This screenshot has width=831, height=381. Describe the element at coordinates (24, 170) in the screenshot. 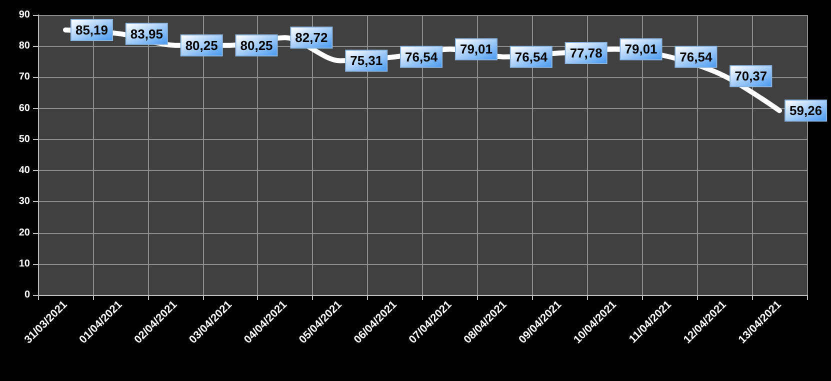

I see `y-tick-label: 40` at that location.